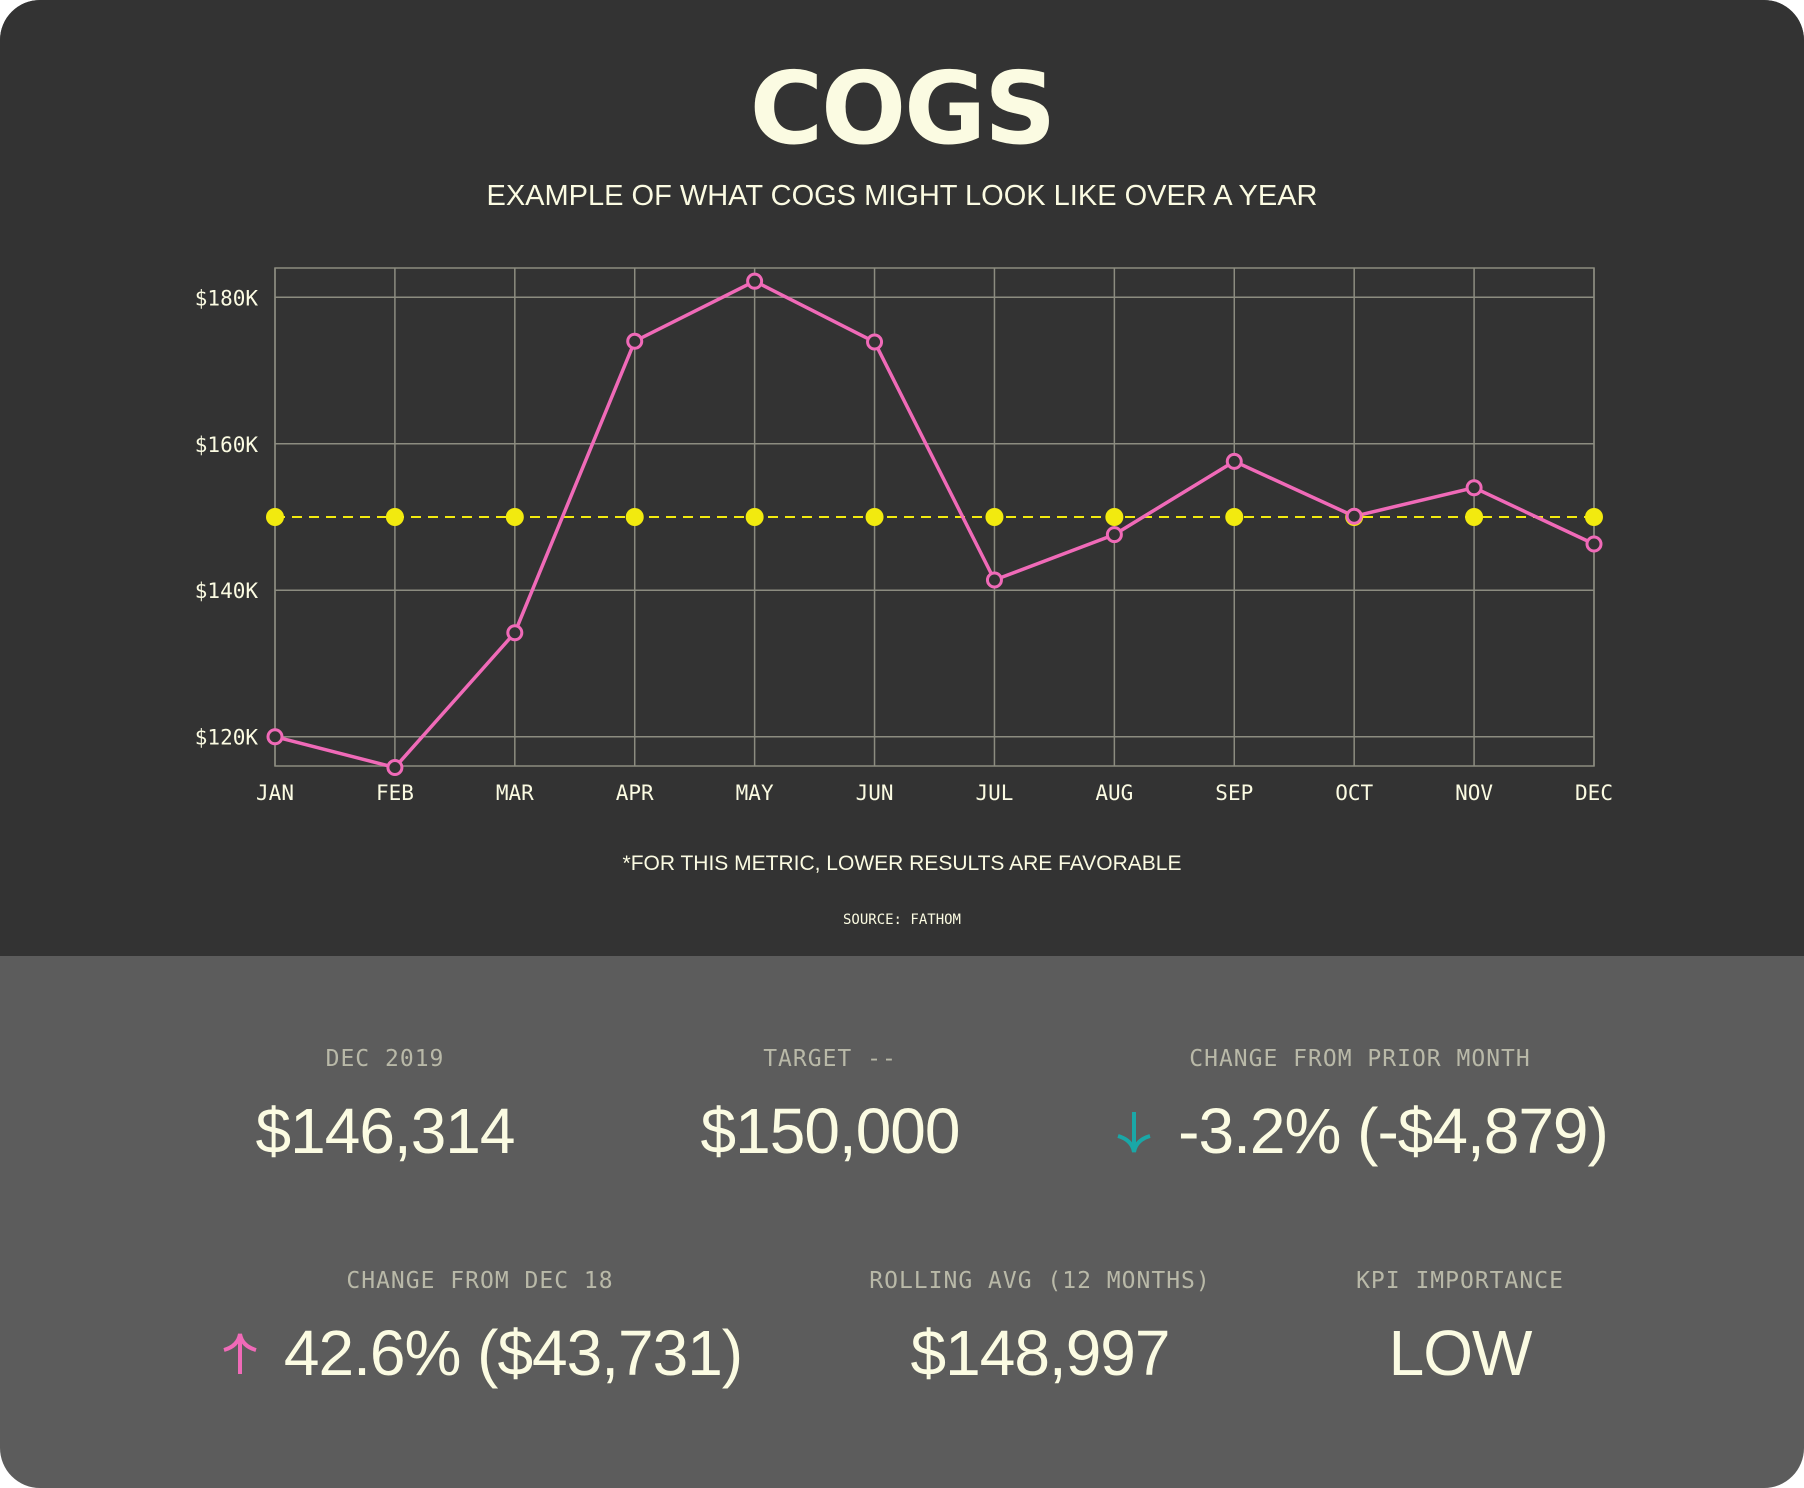 The height and width of the screenshot is (1488, 1804). What do you see at coordinates (513, 1353) in the screenshot?
I see `kpi-prior-year-value: 42.6% ($43,731)` at bounding box center [513, 1353].